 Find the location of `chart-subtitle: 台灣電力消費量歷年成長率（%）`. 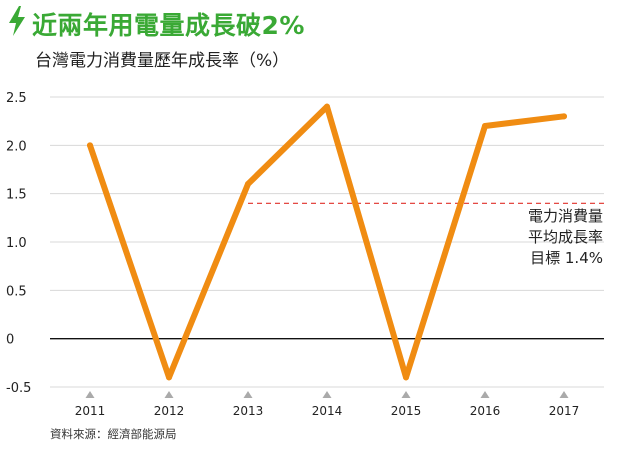

chart-subtitle: 台灣電力消費量歷年成長率（%） is located at coordinates (162, 61).